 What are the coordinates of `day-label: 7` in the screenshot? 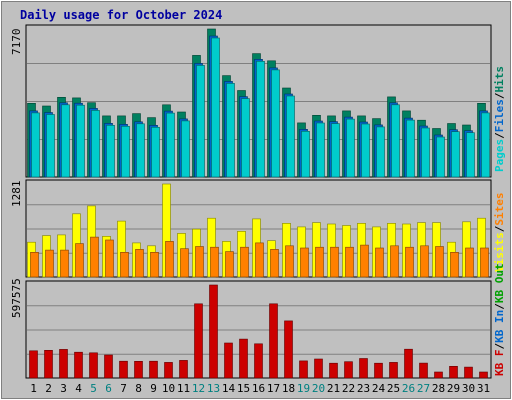 It's located at (123, 388).